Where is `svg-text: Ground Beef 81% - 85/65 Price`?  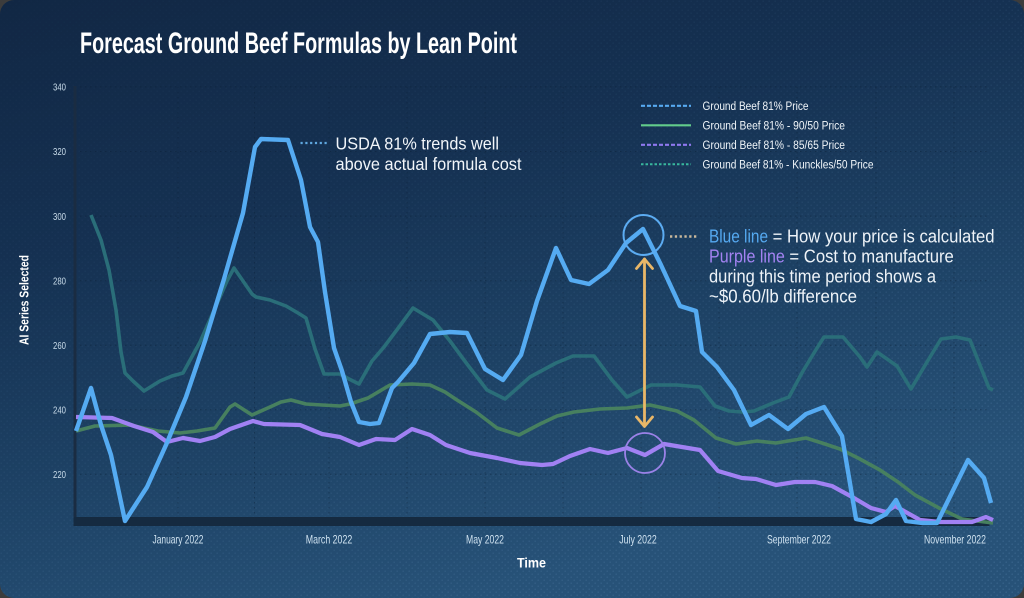 svg-text: Ground Beef 81% - 85/65 Price is located at coordinates (774, 146).